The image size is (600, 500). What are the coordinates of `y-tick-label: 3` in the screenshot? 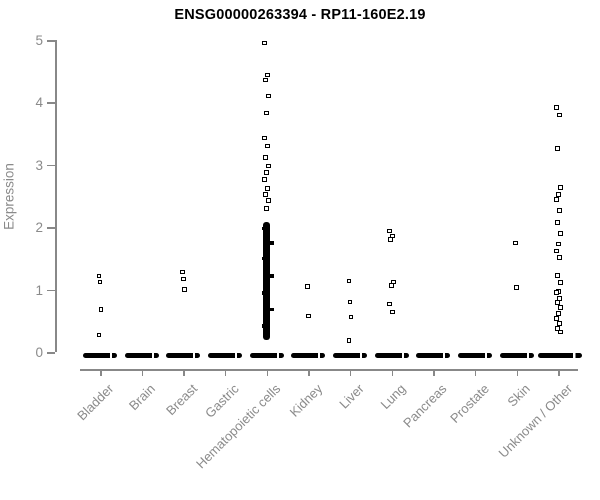 It's located at (39, 165).